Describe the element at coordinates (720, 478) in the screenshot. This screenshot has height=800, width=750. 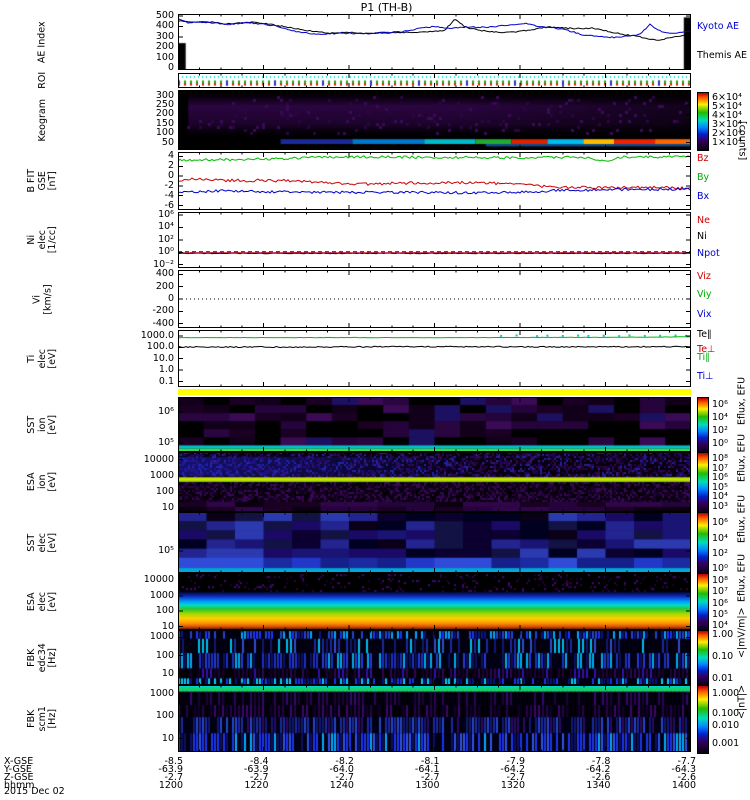
I see `colorbar-tick: 10⁶` at that location.